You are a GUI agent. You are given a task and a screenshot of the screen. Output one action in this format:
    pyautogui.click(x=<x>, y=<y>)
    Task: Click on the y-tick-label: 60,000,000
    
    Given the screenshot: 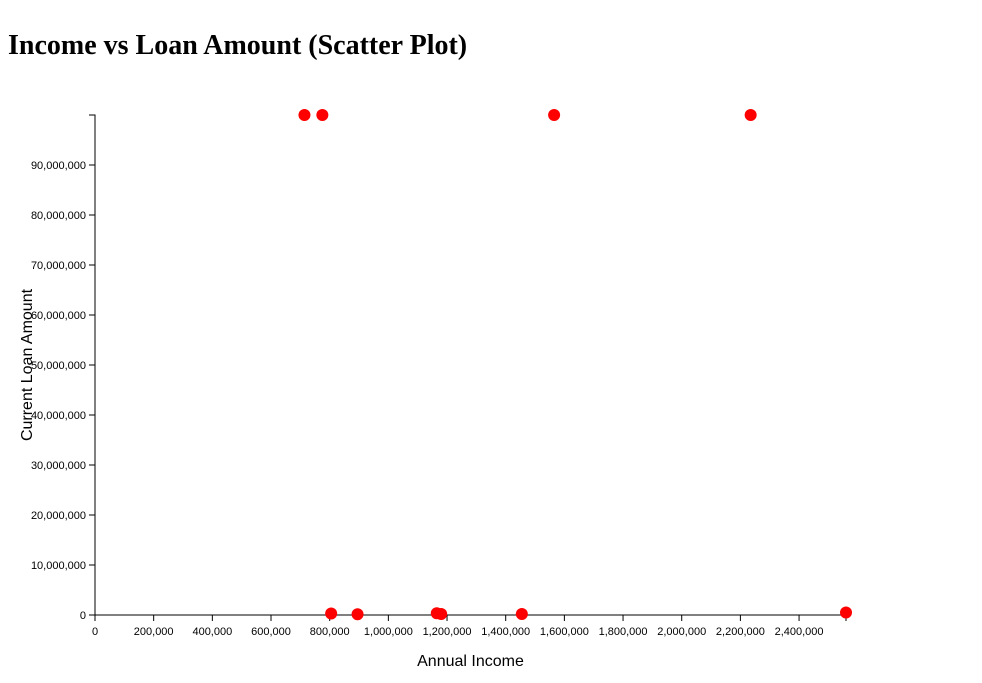 What is the action you would take?
    pyautogui.click(x=58, y=316)
    